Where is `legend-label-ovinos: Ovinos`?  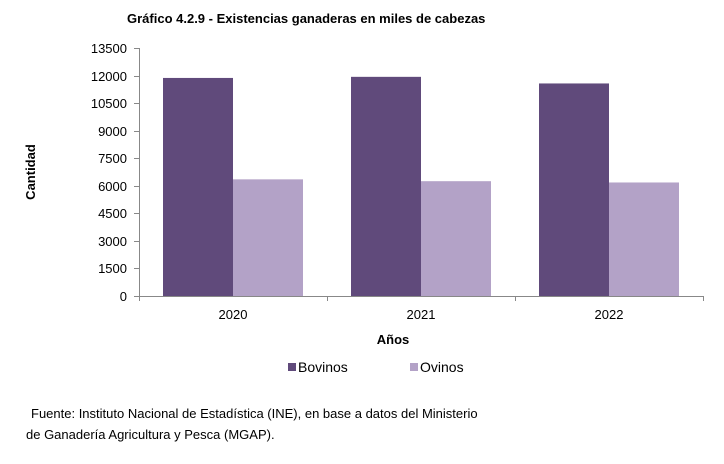
legend-label-ovinos: Ovinos is located at coordinates (442, 367).